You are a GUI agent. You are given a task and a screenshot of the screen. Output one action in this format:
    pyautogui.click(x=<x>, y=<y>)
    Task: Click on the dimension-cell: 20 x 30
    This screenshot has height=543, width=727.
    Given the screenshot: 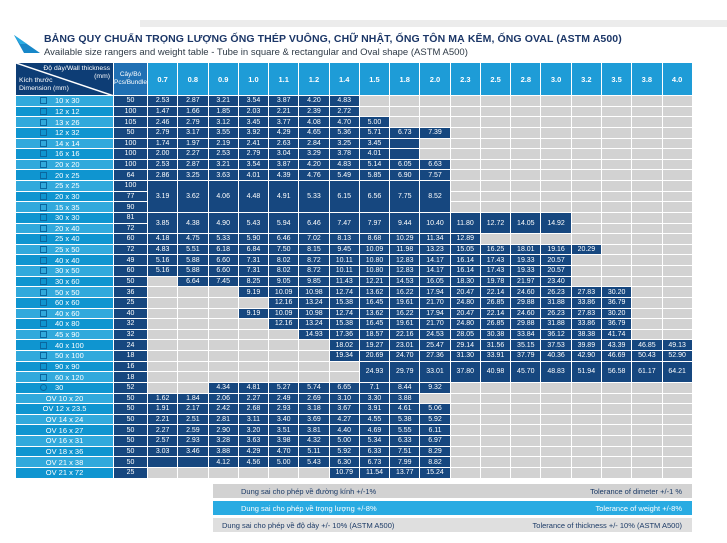 What is the action you would take?
    pyautogui.click(x=64, y=196)
    